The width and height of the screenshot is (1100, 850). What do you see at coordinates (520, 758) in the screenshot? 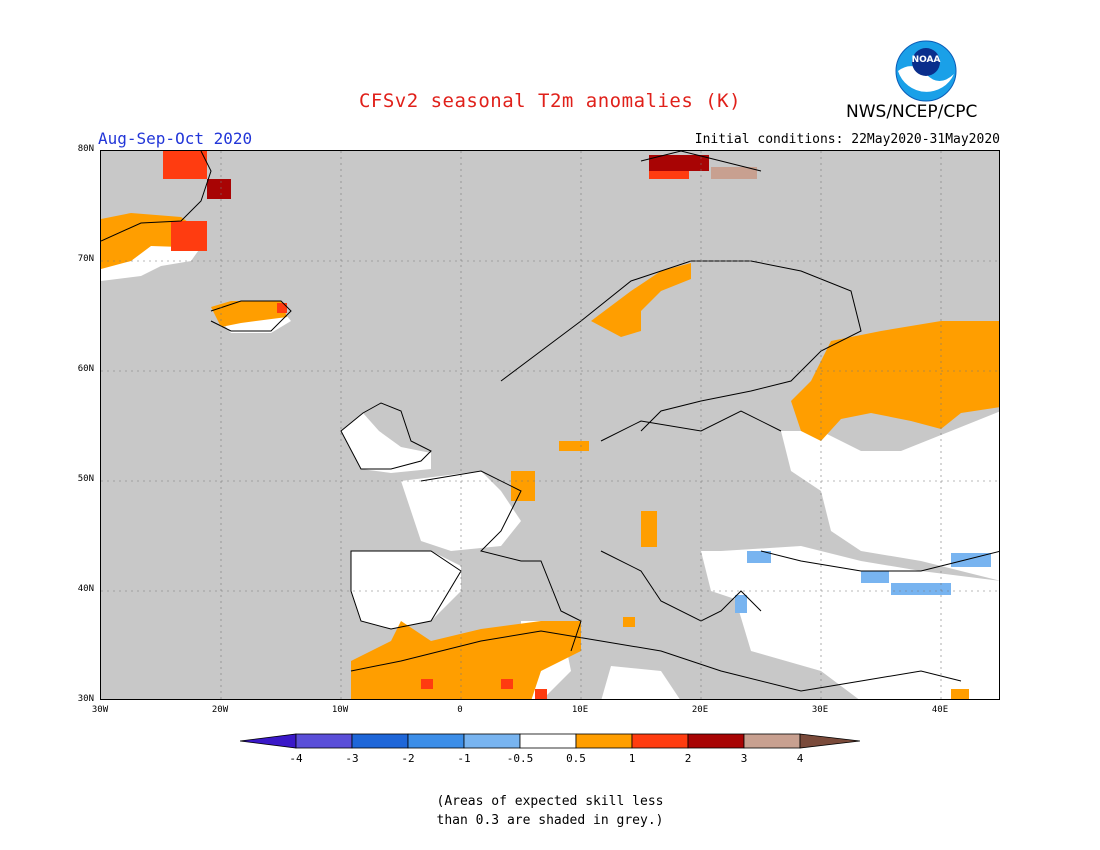
I see `colorbar-tick: -0.5` at bounding box center [520, 758].